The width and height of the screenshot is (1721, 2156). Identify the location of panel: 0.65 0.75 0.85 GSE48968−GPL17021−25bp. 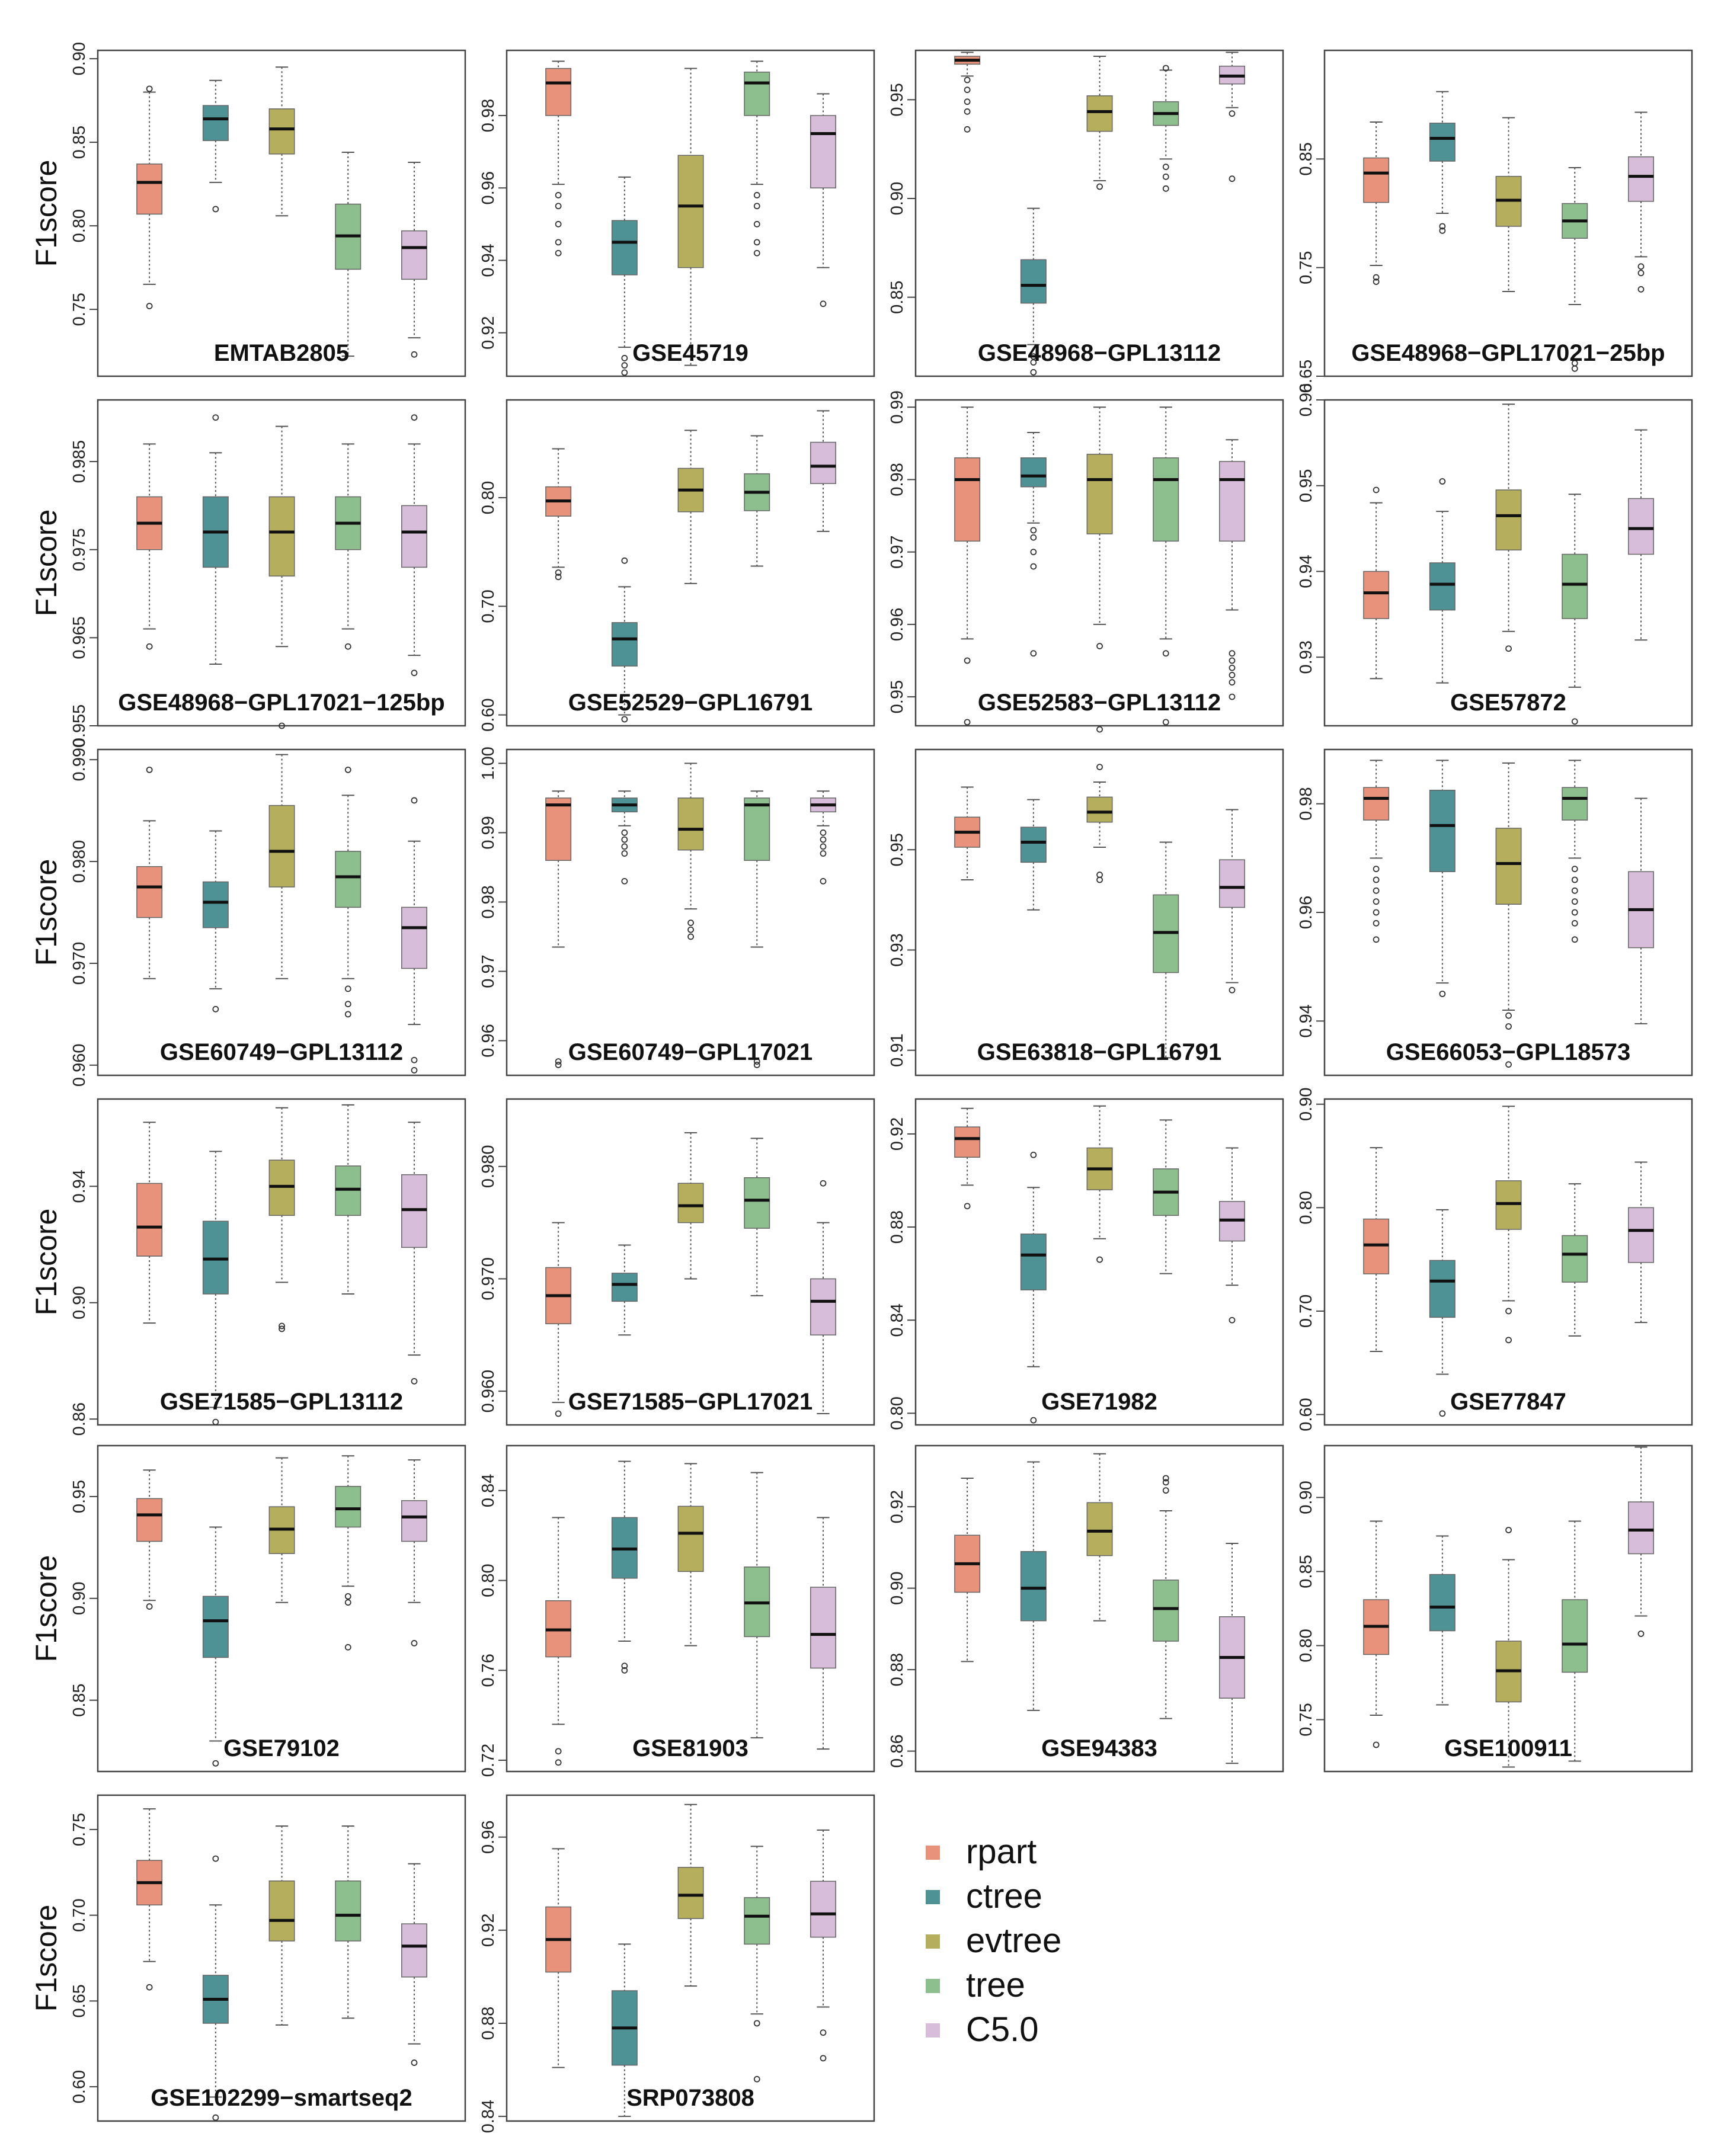
(1495, 221).